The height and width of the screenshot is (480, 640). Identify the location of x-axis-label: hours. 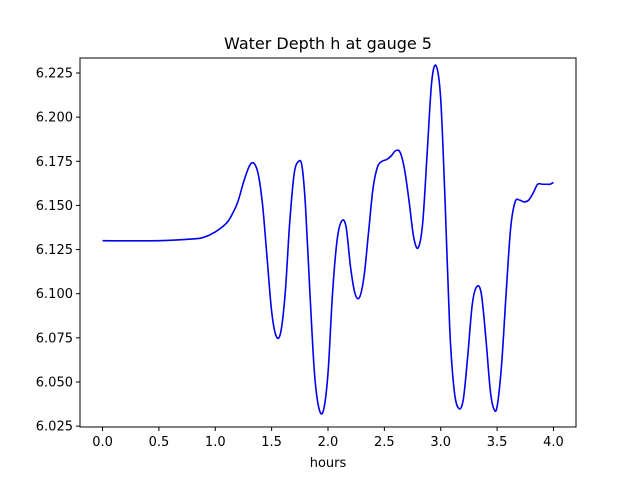
(328, 463).